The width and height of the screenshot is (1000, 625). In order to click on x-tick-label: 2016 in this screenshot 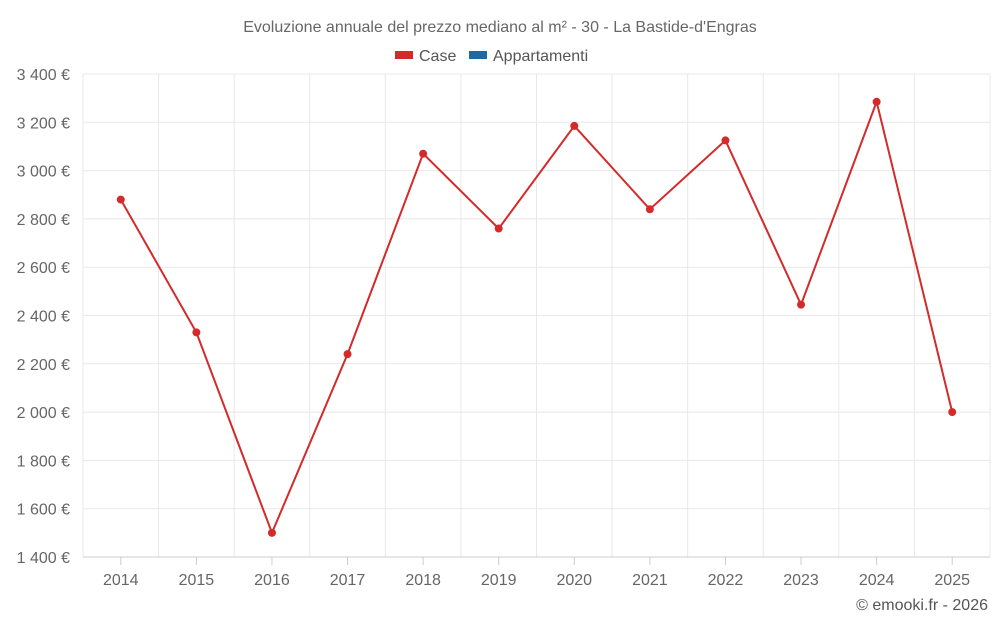, I will do `click(272, 580)`.